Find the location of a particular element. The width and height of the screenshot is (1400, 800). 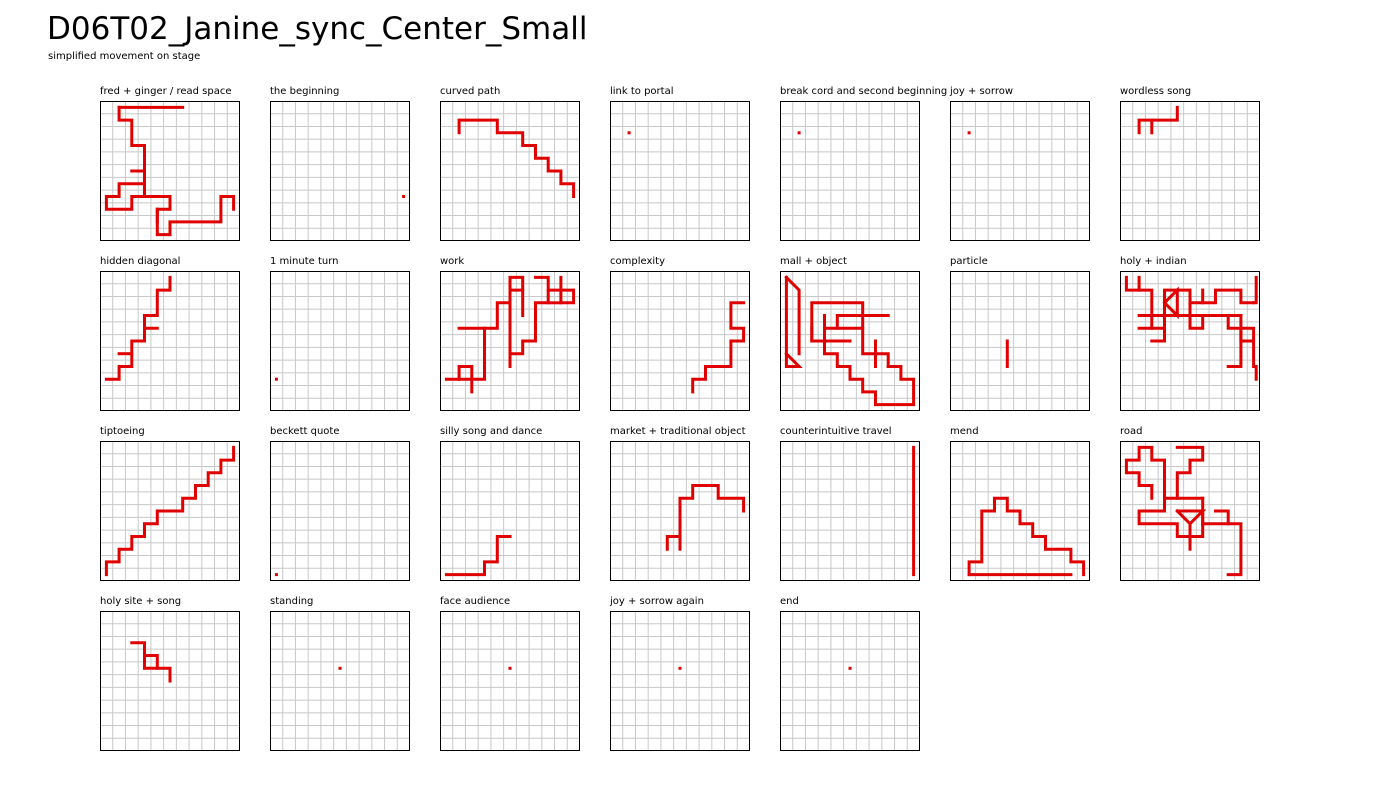

page-subtitle: simplified movement on stage is located at coordinates (124, 56).